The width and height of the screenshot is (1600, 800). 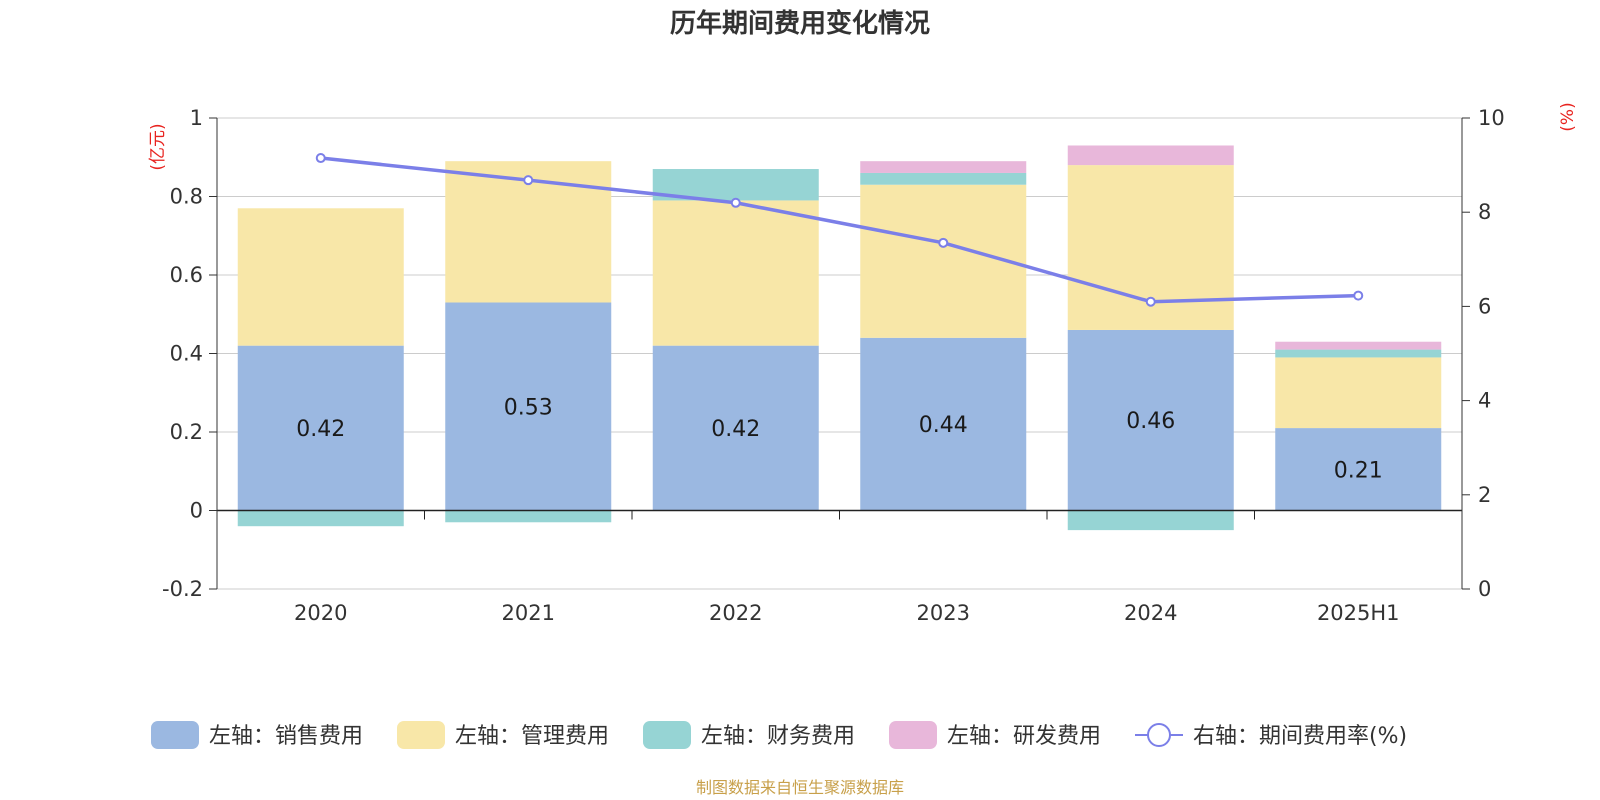 What do you see at coordinates (943, 613) in the screenshot?
I see `x-tick-label: 2023` at bounding box center [943, 613].